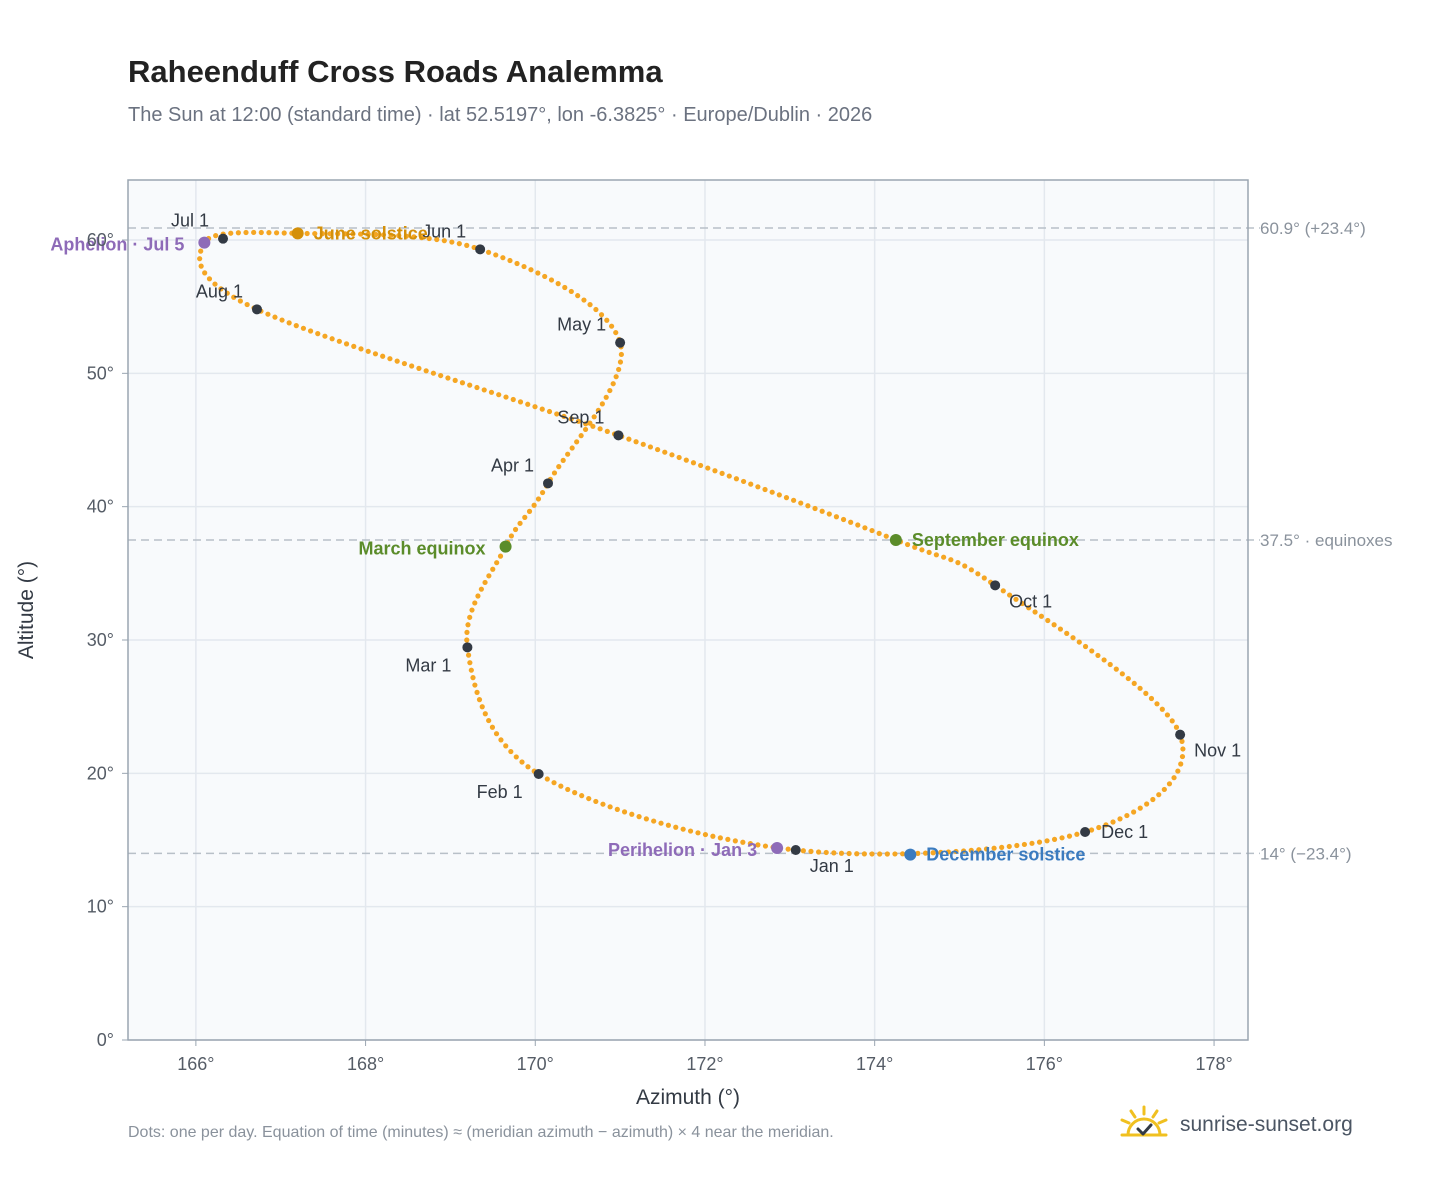 The width and height of the screenshot is (1448, 1188). Describe the element at coordinates (1030, 601) in the screenshot. I see `month-label: Oct 1` at that location.